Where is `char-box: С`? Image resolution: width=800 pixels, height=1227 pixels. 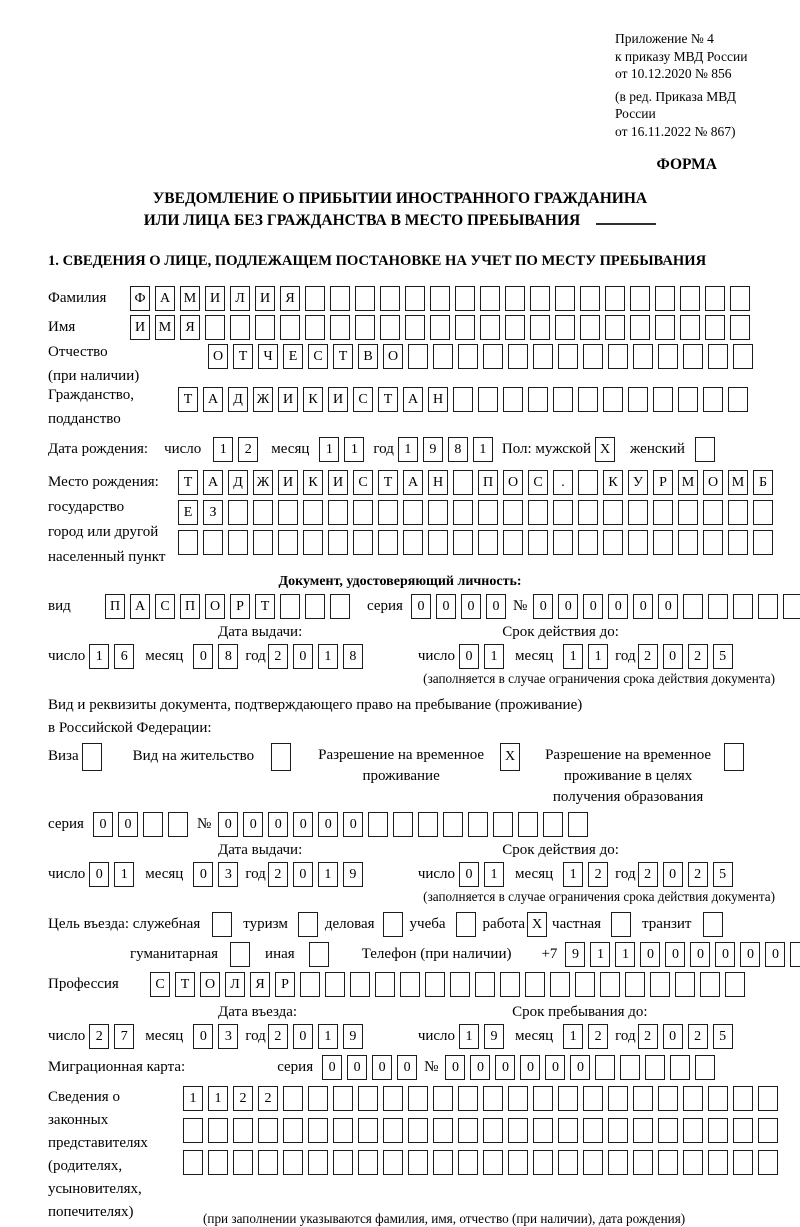
char-box: С is located at coordinates (318, 356).